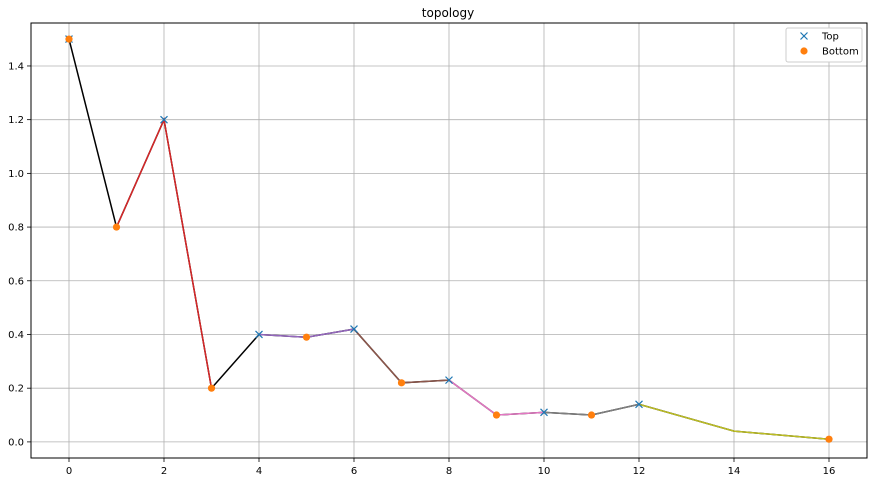 This screenshot has height=482, width=874. Describe the element at coordinates (448, 13) in the screenshot. I see `chart-title: topology` at that location.